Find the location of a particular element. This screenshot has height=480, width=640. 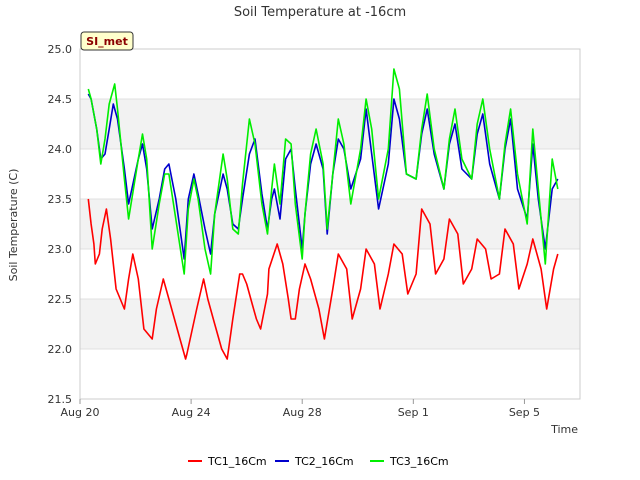

x-tick-label: Aug 20 is located at coordinates (80, 412).